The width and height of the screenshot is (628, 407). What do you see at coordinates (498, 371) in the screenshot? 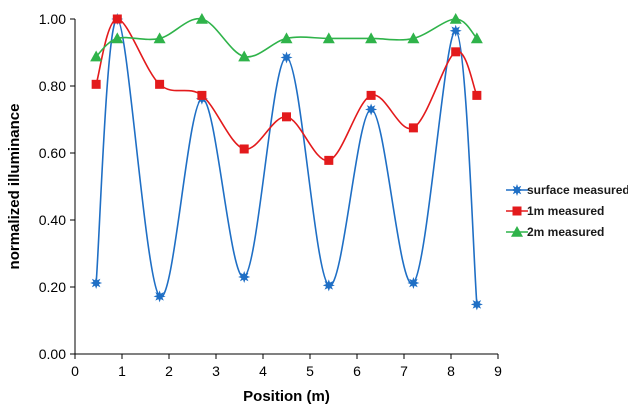
I see `x-tick-label: 9` at bounding box center [498, 371].